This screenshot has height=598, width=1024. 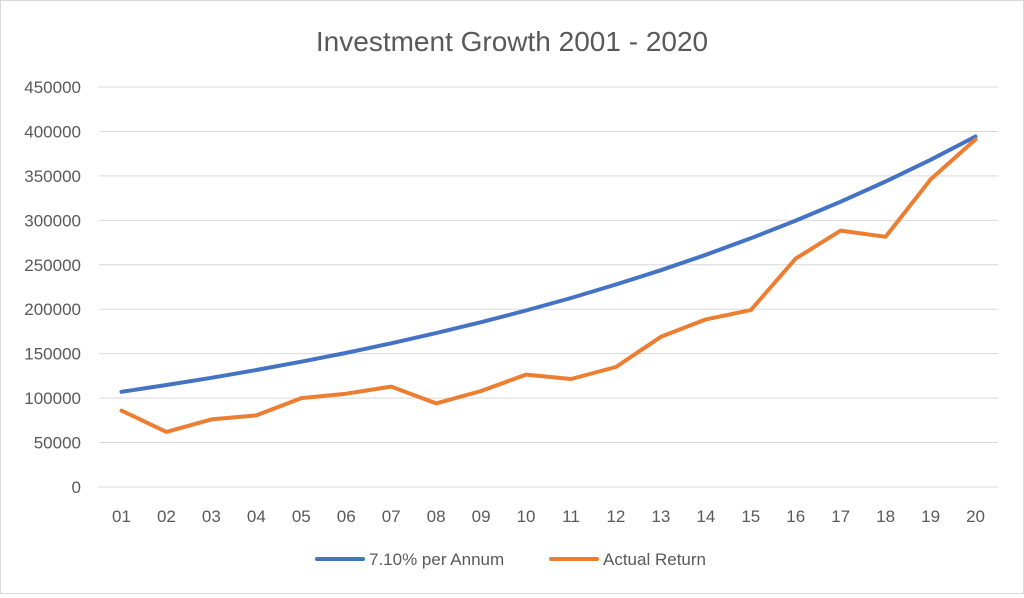 What do you see at coordinates (548, 516) in the screenshot?
I see `x-axis: 01 02 03 04 05 06 07 08 09 10 11 12 13 14 15 16 17 18 19 20` at bounding box center [548, 516].